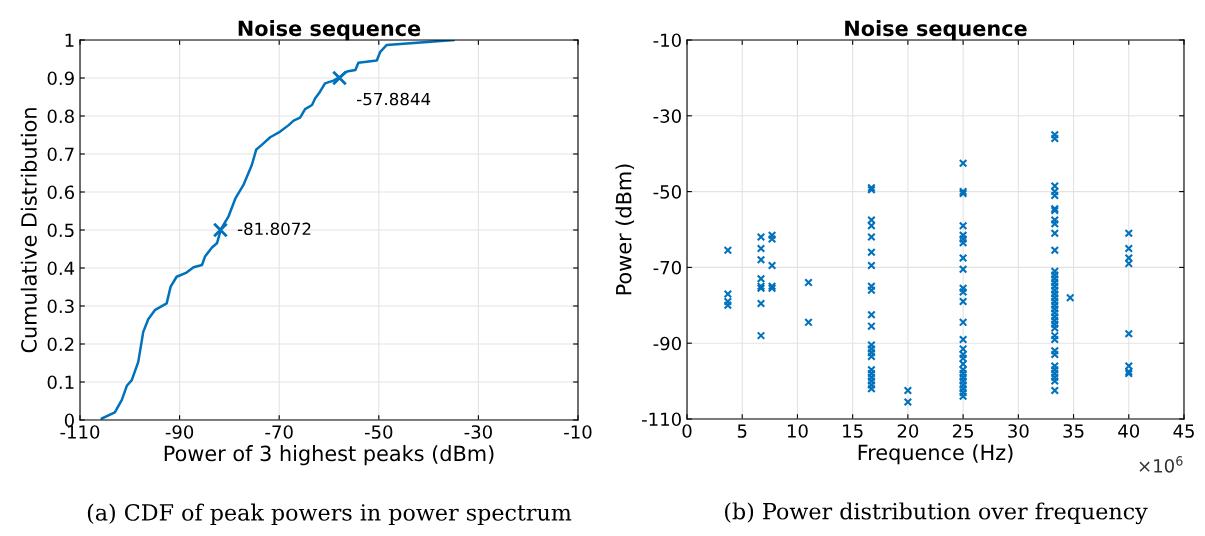 This screenshot has height=536, width=1205. What do you see at coordinates (853, 431) in the screenshot?
I see `x-tick-label: 15` at bounding box center [853, 431].